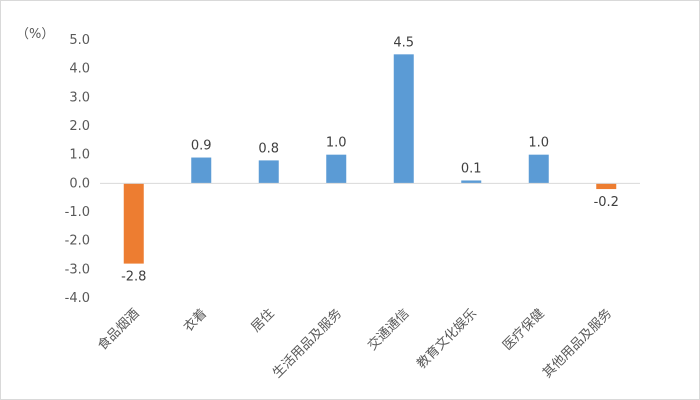  What do you see at coordinates (606, 202) in the screenshot?
I see `data-label: -0.2` at bounding box center [606, 202].